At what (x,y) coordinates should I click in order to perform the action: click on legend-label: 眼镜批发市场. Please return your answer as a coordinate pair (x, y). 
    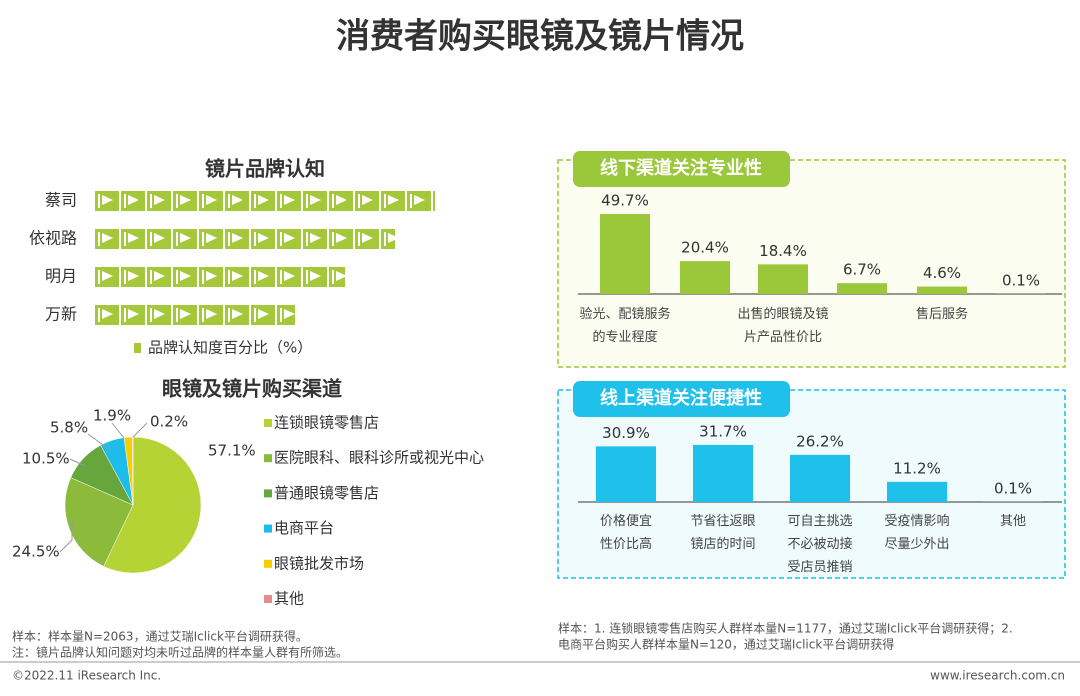
    Looking at the image, I should click on (319, 563).